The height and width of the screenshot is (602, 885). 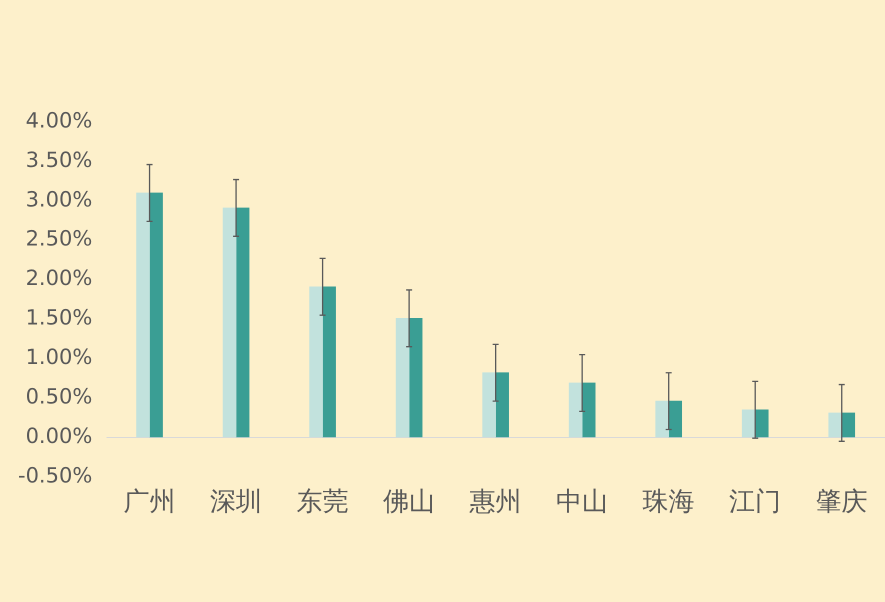 What do you see at coordinates (59, 238) in the screenshot?
I see `y-tick-label: 2.50%` at bounding box center [59, 238].